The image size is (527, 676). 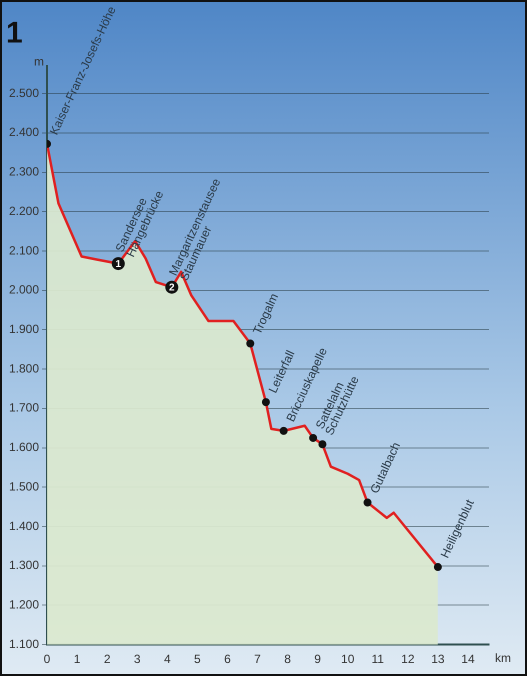 What do you see at coordinates (107, 659) in the screenshot?
I see `x-tick-label: 2` at bounding box center [107, 659].